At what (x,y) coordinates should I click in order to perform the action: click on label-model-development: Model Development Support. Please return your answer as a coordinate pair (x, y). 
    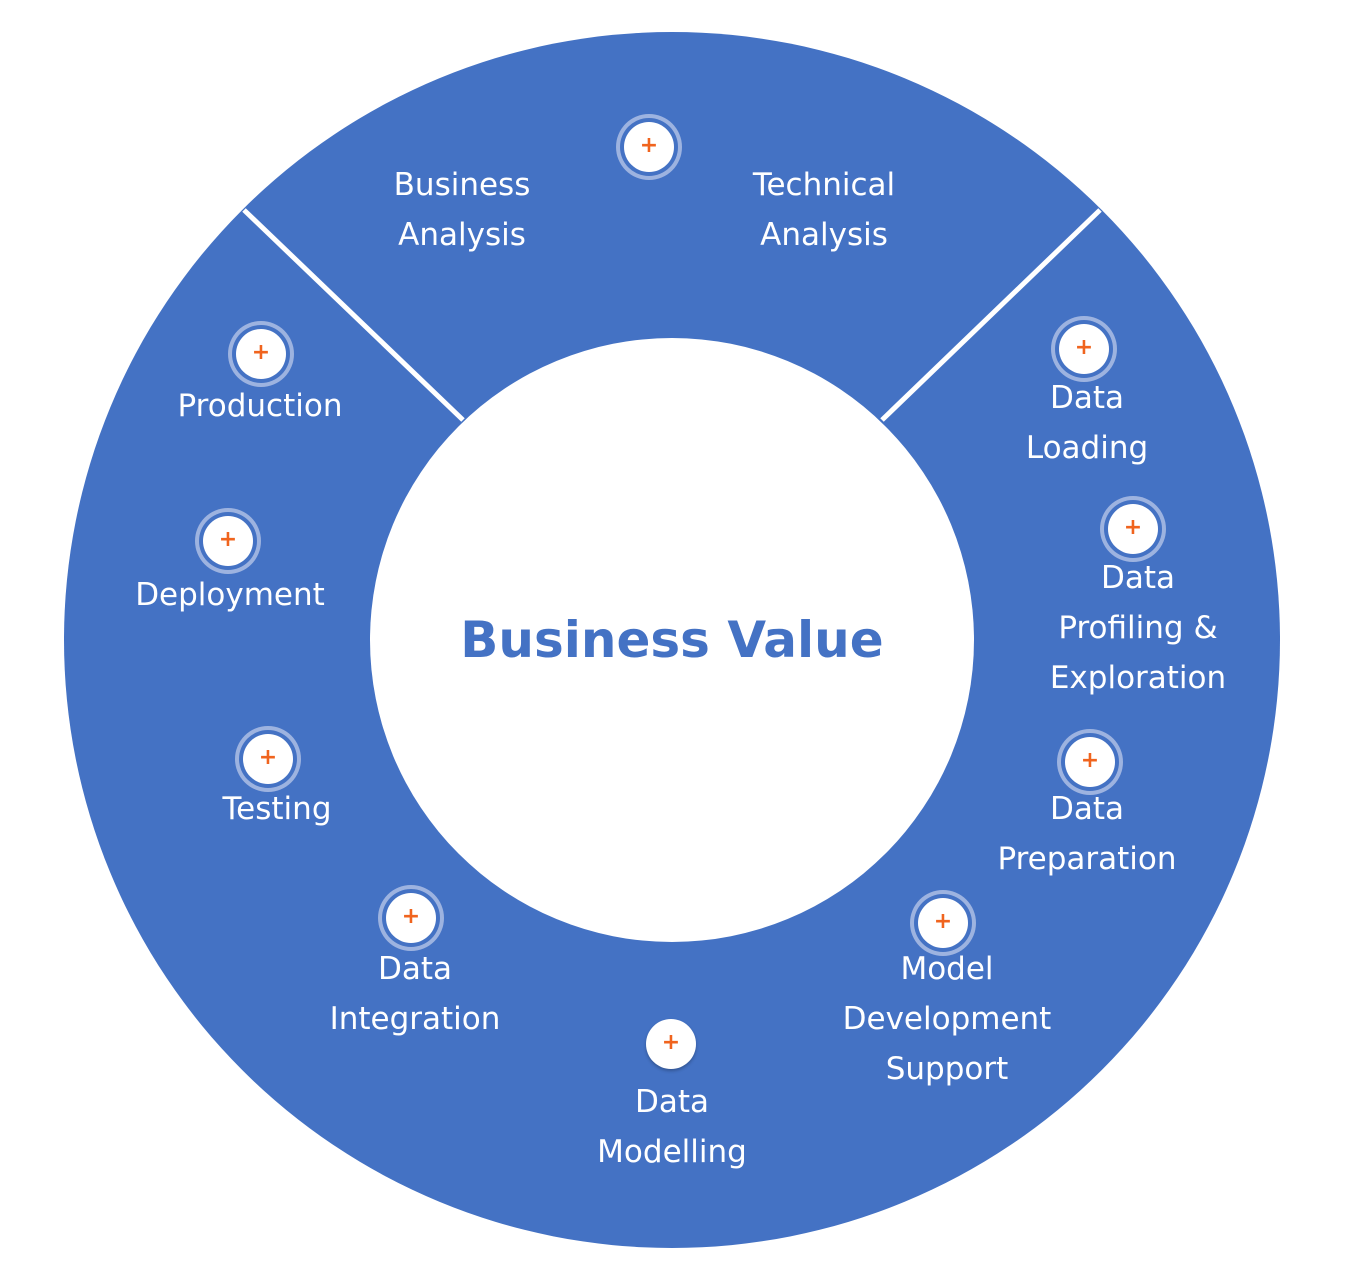
    Looking at the image, I should click on (947, 1019).